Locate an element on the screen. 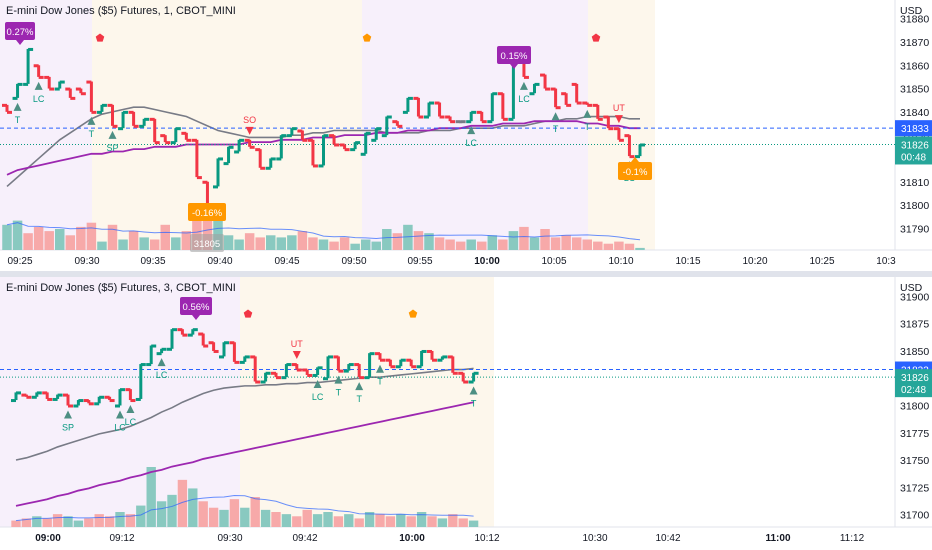  price-axis is located at coordinates (913, 402).